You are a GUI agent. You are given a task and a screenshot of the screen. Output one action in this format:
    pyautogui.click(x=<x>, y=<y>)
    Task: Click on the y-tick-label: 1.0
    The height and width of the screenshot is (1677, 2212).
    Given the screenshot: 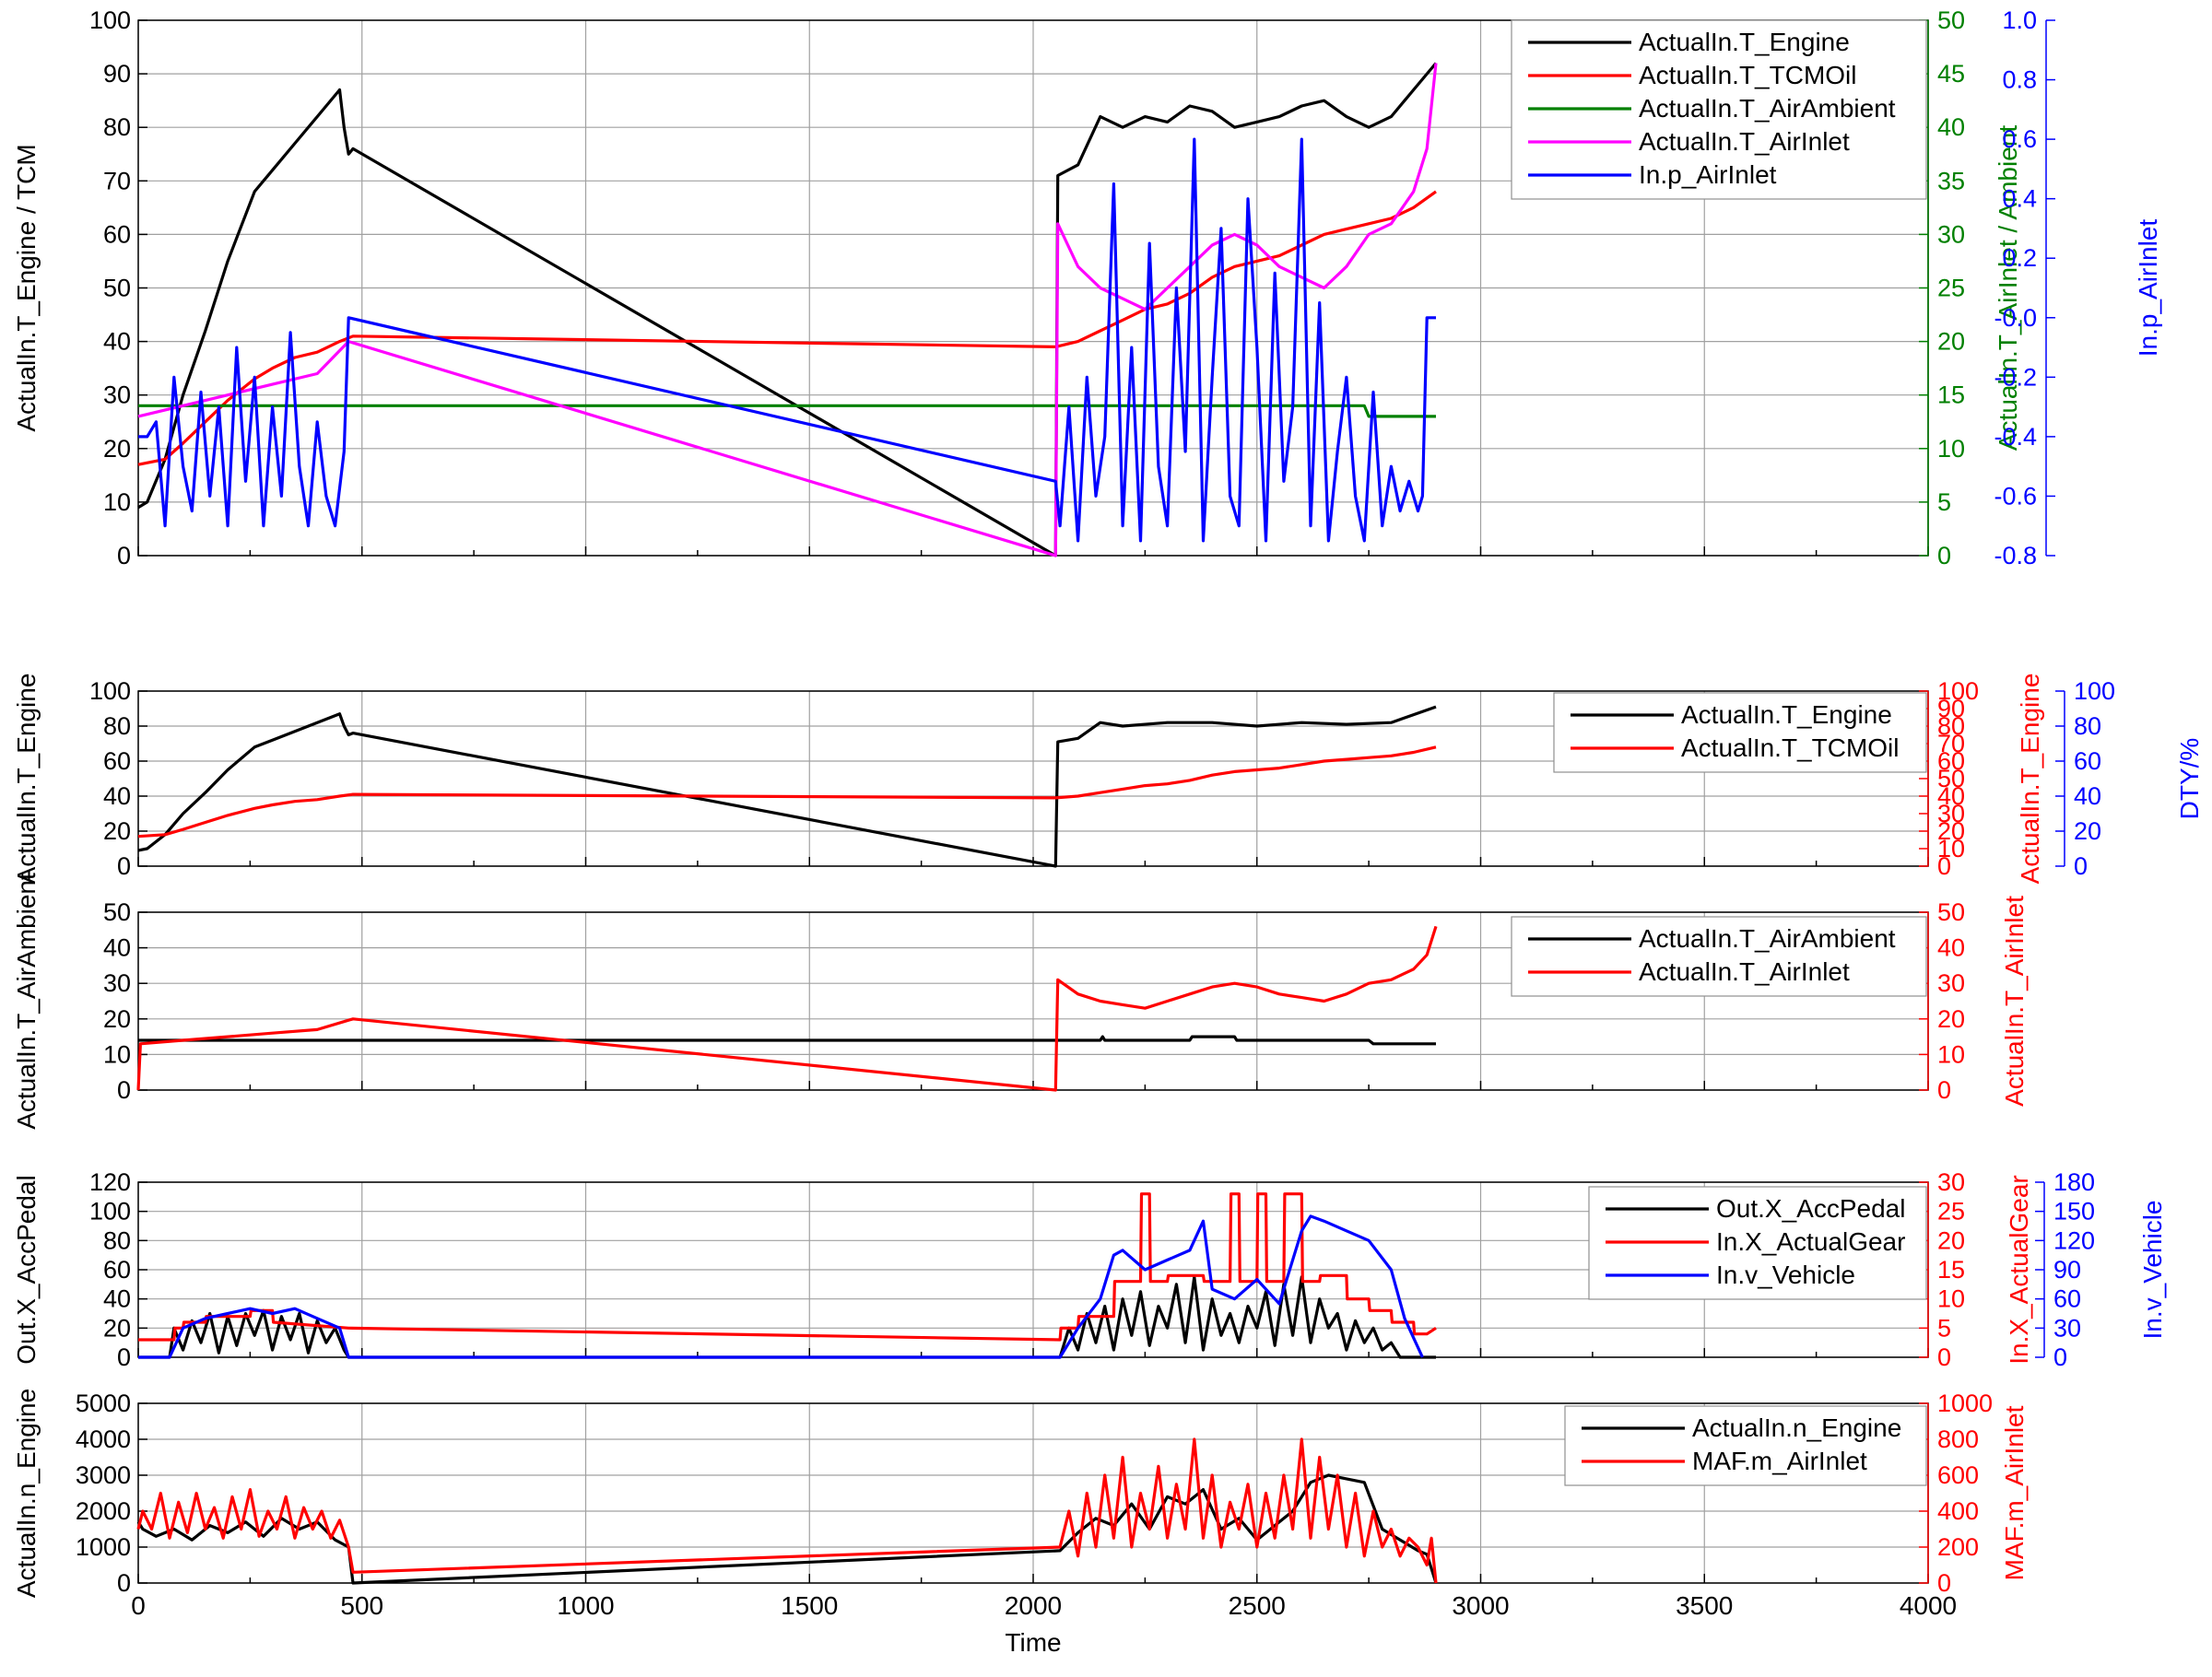 What is the action you would take?
    pyautogui.click(x=2019, y=20)
    